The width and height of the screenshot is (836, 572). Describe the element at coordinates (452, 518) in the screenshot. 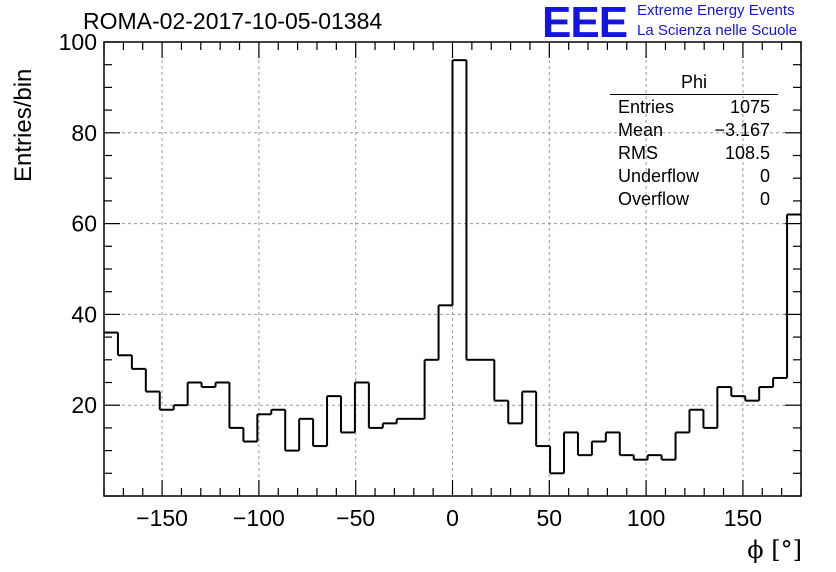

I see `x-tick-label: 0` at that location.